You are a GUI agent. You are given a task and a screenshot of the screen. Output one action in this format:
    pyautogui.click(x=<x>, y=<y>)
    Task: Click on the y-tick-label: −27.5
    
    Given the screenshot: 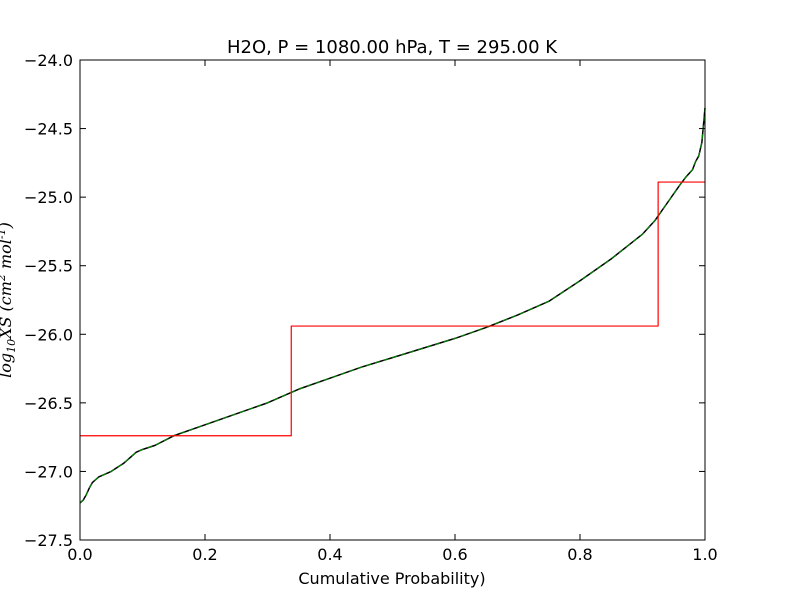 What is the action you would take?
    pyautogui.click(x=48, y=540)
    